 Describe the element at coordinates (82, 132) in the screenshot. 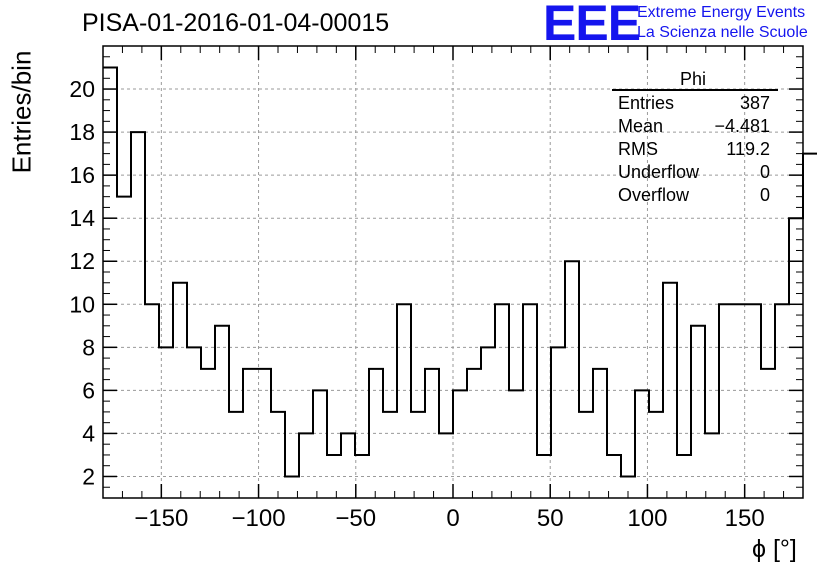

I see `y-tick-label: 18` at that location.